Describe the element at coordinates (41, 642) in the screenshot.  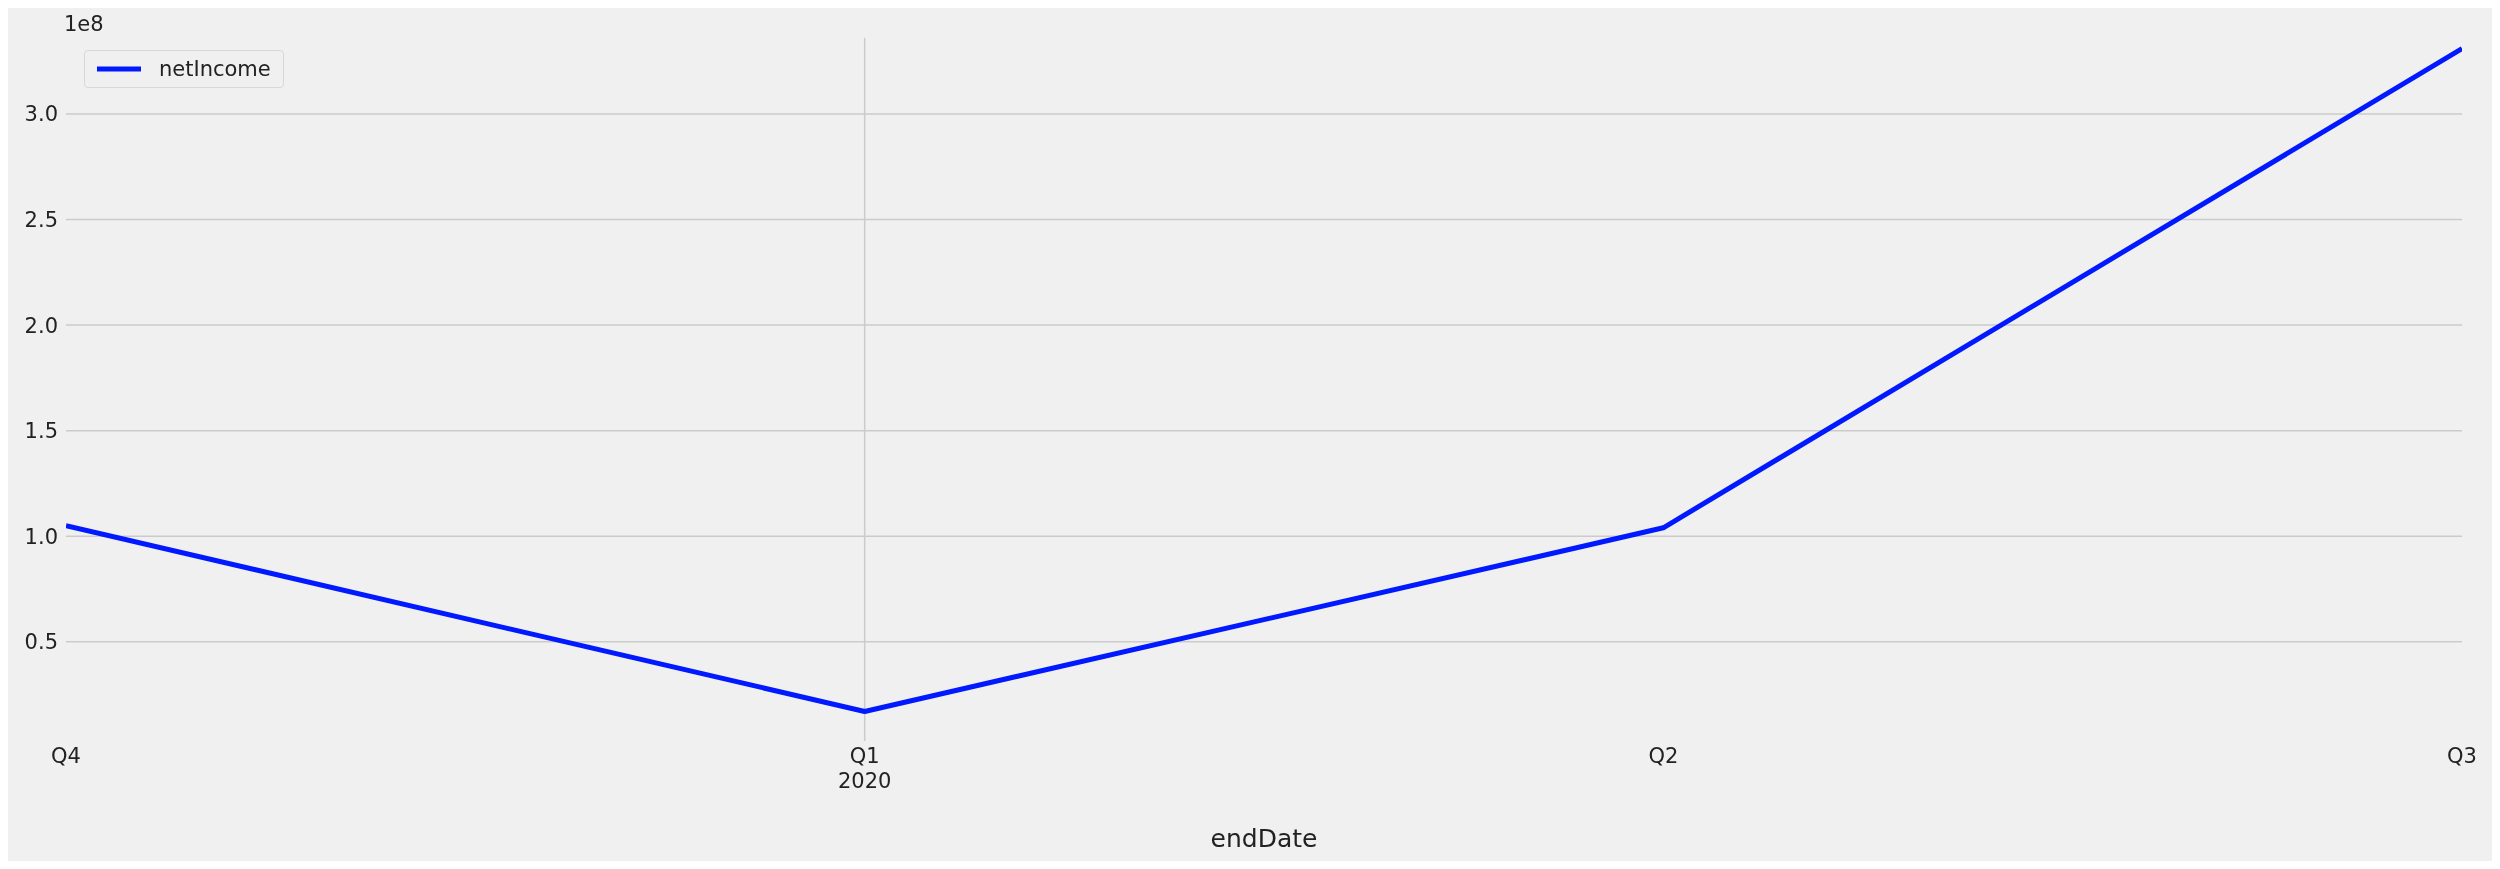
I see `y-tick-label: 0.5` at that location.